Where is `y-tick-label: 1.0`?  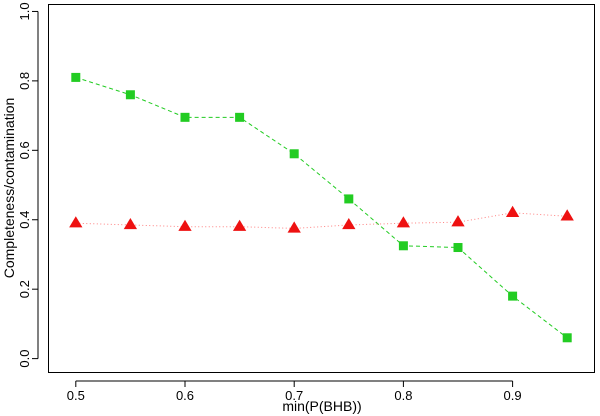 y-tick-label: 1.0 is located at coordinates (24, 11).